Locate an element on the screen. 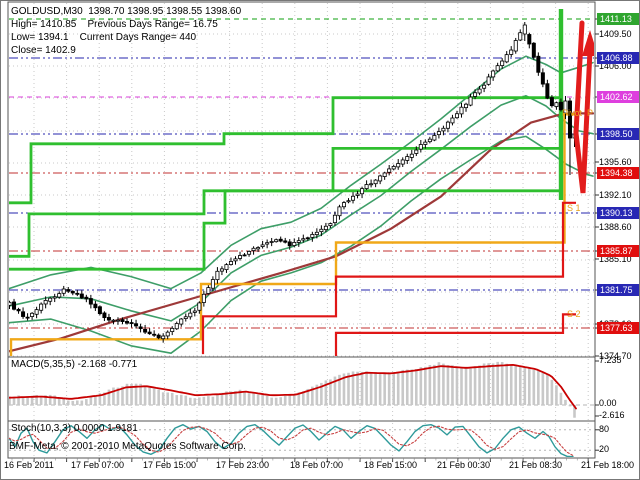 The image size is (640, 480). low-range-line: Low= 1394.1 Current Days Range= 440 is located at coordinates (104, 37).